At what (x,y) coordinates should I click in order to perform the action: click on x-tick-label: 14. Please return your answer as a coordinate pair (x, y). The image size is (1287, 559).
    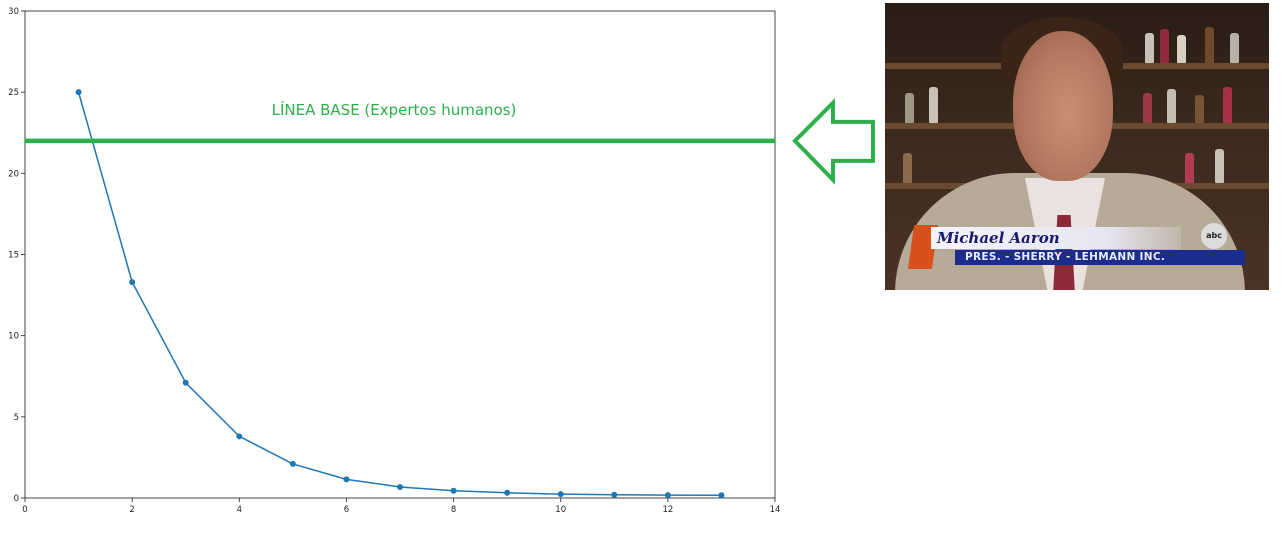
    Looking at the image, I should click on (775, 510).